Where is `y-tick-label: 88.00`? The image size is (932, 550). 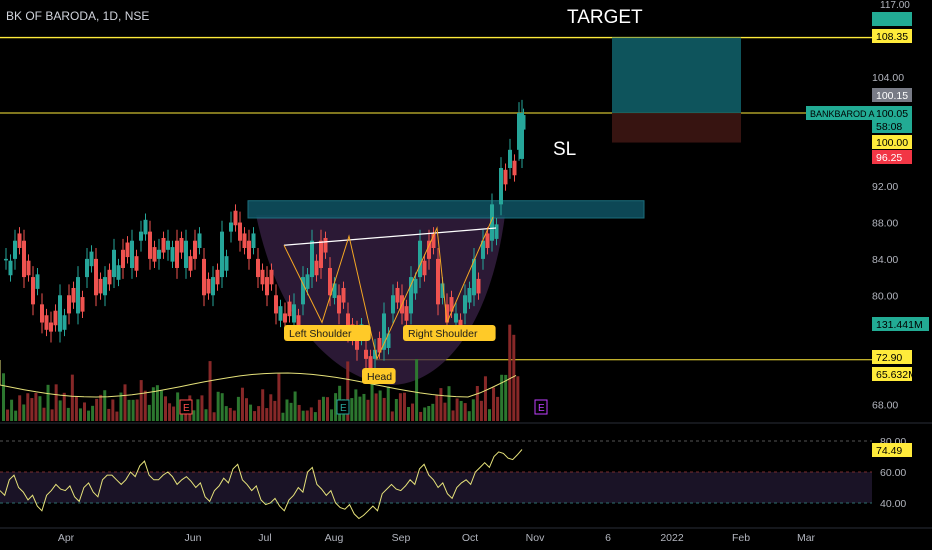 y-tick-label: 88.00 is located at coordinates (885, 224).